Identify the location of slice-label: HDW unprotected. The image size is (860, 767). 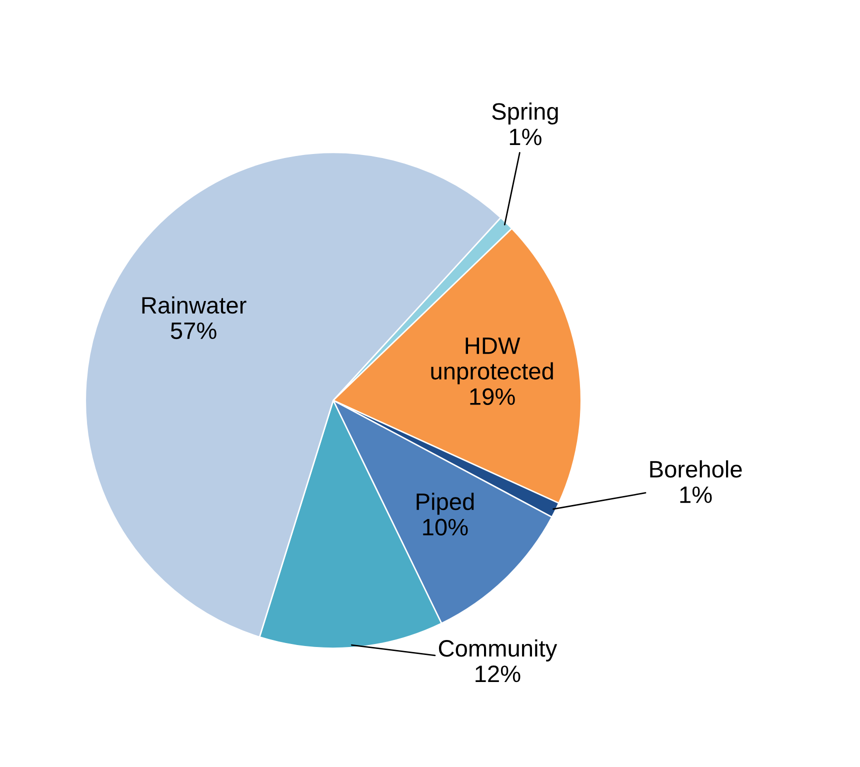
(492, 361).